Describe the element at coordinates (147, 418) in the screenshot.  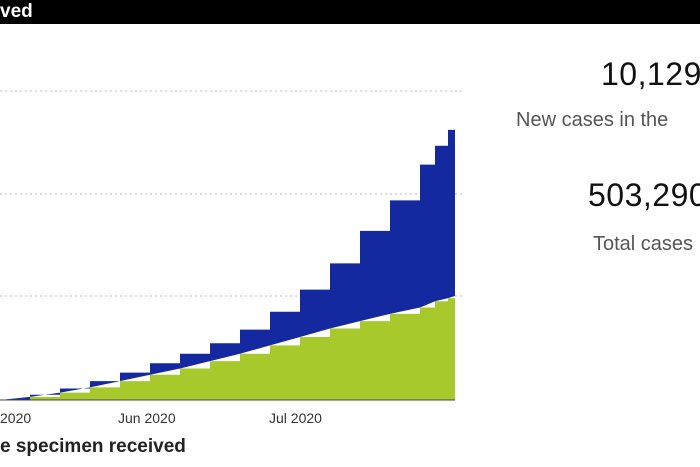
I see `x-tick-label: Jun 2020` at that location.